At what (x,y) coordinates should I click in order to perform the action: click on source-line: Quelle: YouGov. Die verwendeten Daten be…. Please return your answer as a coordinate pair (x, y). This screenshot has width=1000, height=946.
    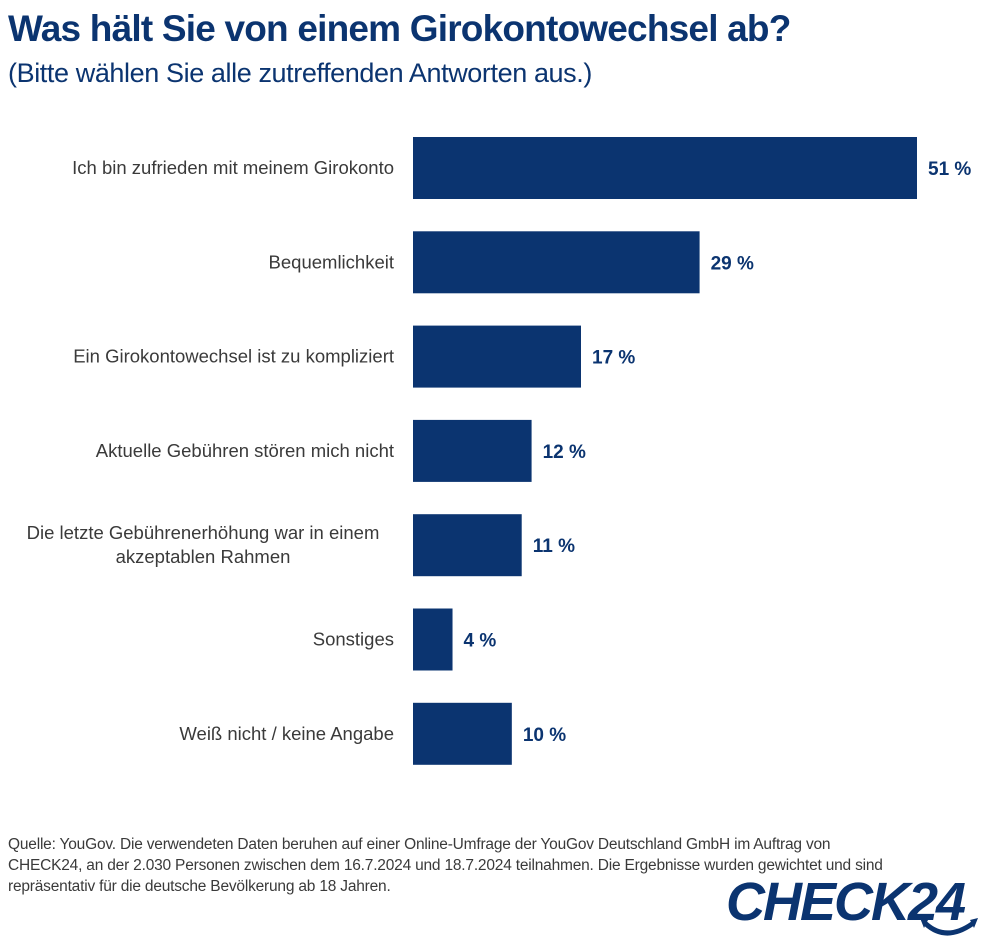
    Looking at the image, I should click on (419, 844).